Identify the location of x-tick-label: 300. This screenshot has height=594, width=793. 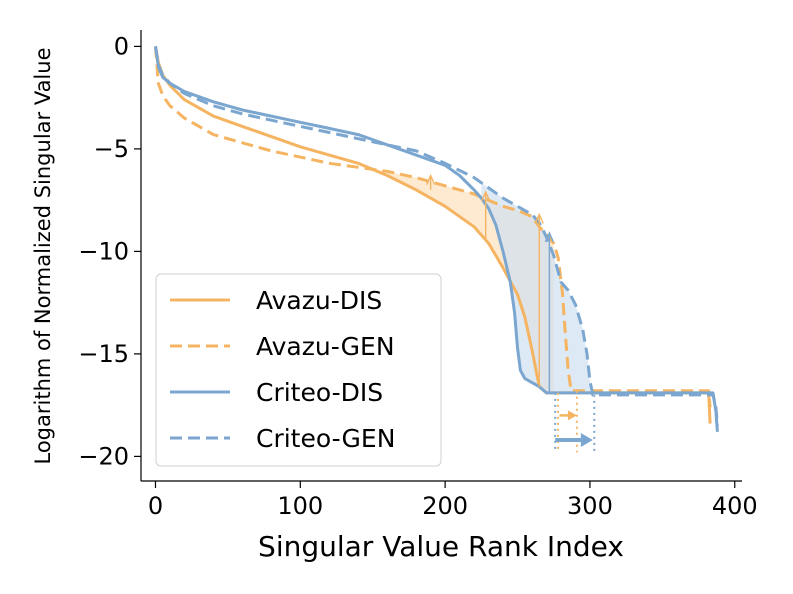
(590, 506).